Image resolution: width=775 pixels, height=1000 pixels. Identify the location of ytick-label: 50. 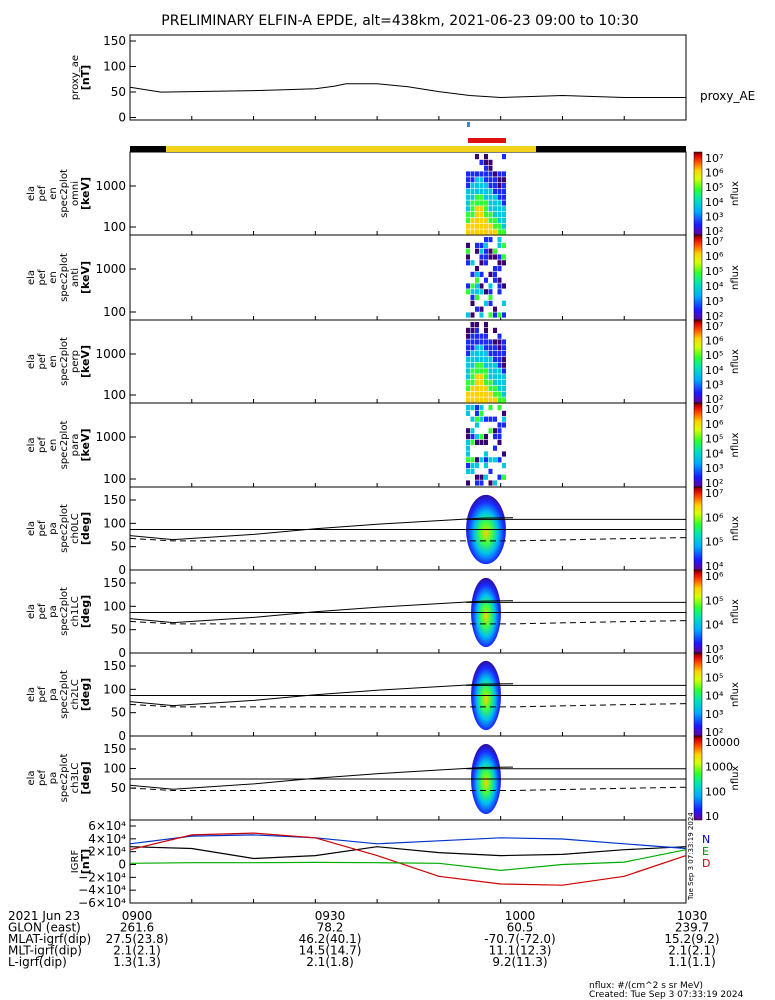
(118, 788).